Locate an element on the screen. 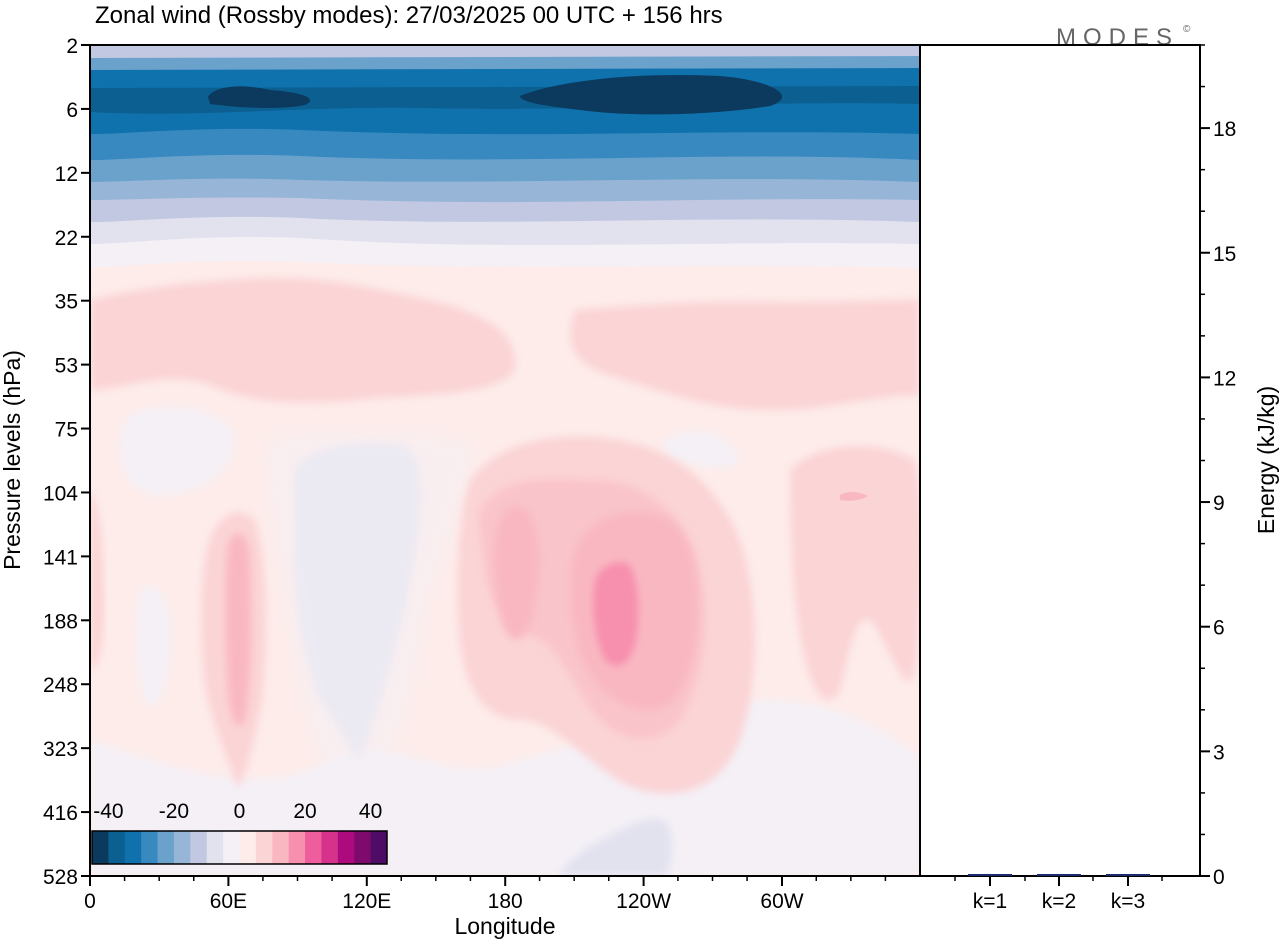 Image resolution: width=1280 pixels, height=942 pixels. y-tick-label: 75 is located at coordinates (66, 430).